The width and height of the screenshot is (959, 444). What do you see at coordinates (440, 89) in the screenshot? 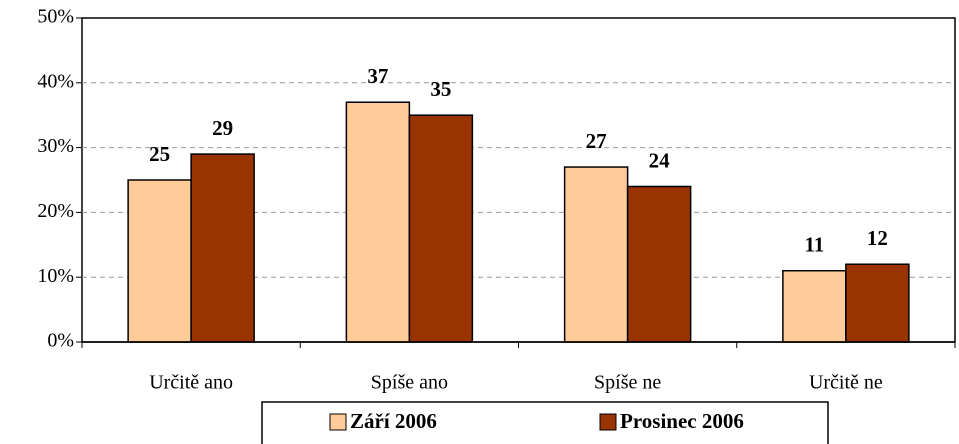
I see `data-label: 35` at bounding box center [440, 89].